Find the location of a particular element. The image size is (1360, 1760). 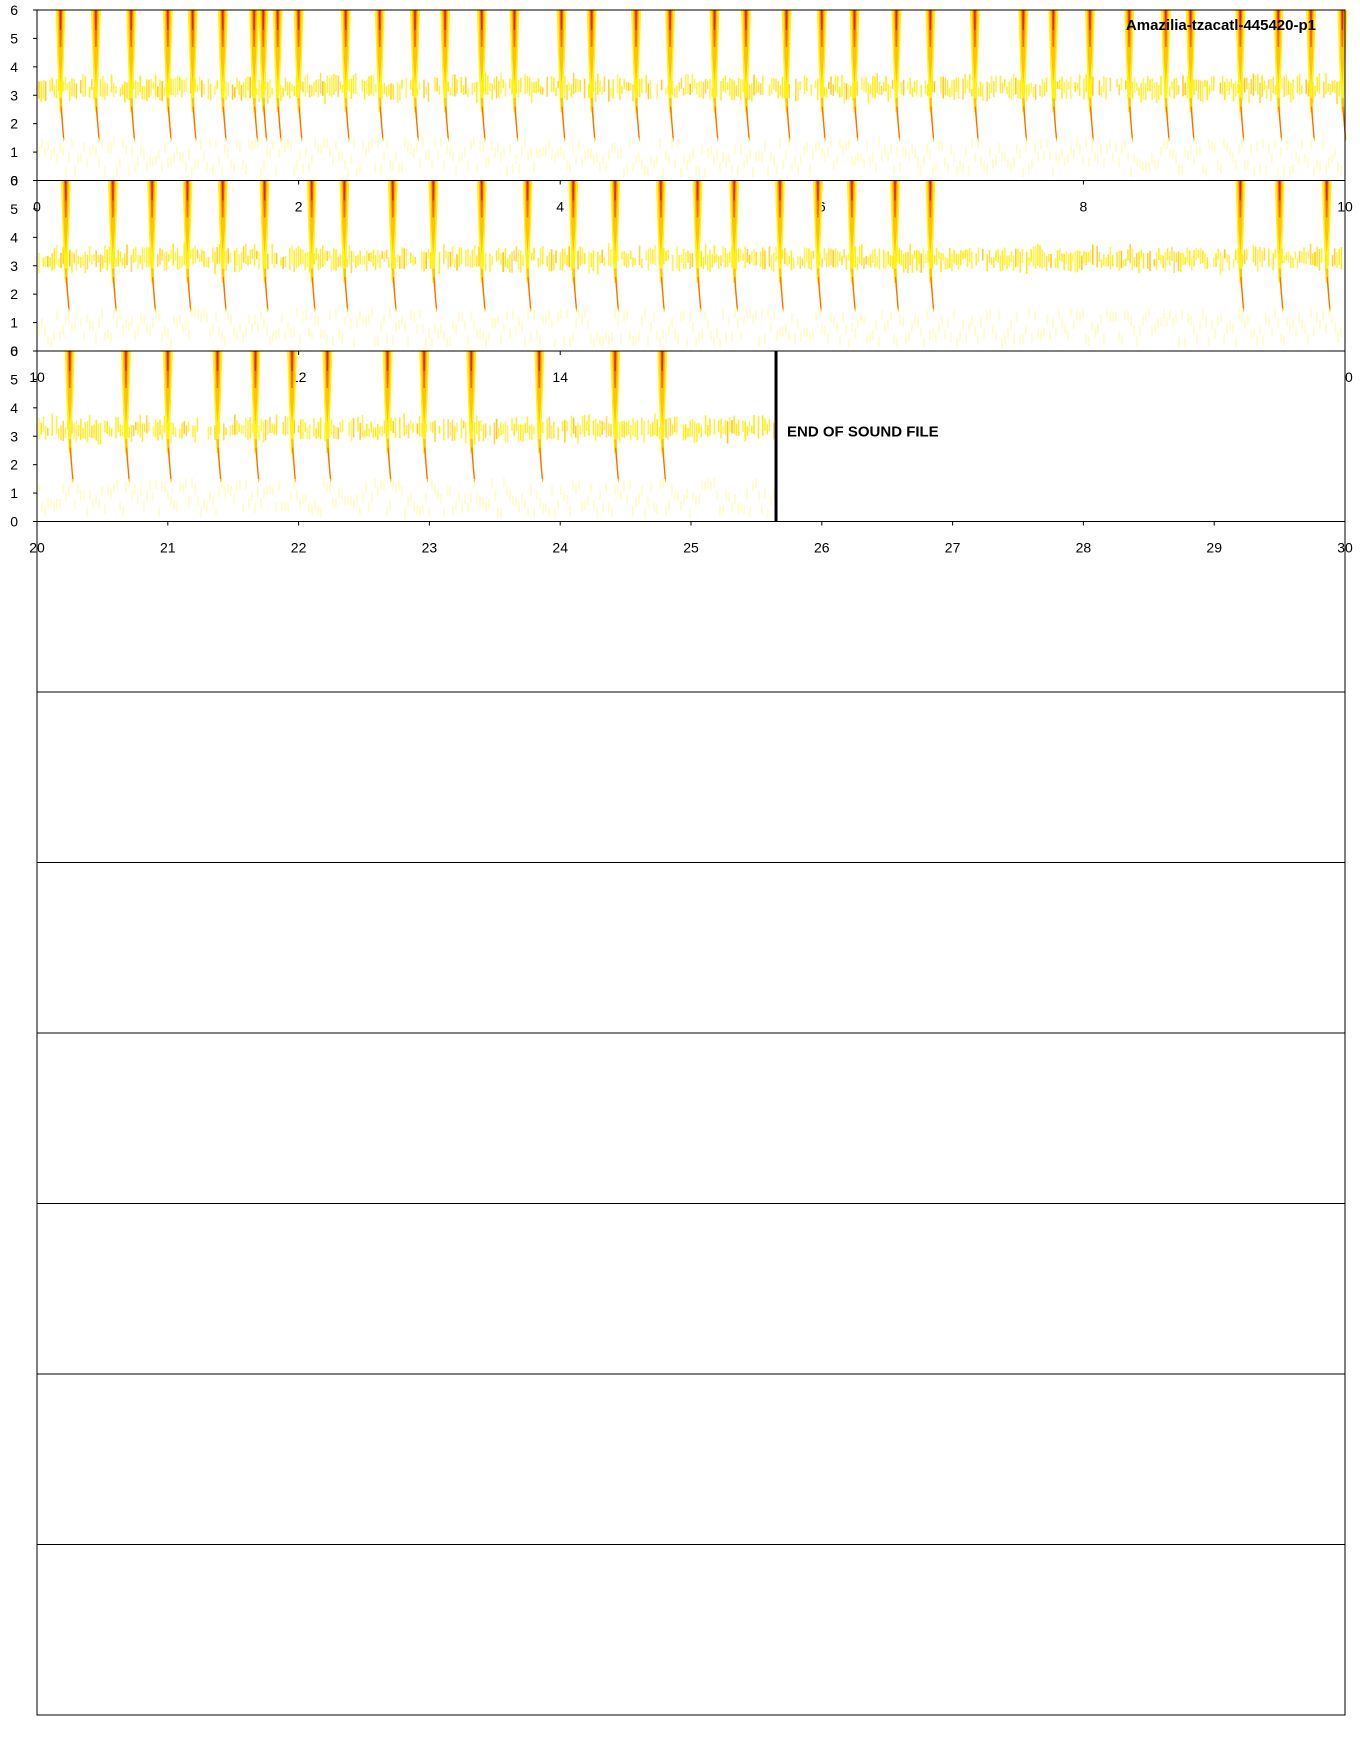

x-tick-label: 23 is located at coordinates (430, 548).